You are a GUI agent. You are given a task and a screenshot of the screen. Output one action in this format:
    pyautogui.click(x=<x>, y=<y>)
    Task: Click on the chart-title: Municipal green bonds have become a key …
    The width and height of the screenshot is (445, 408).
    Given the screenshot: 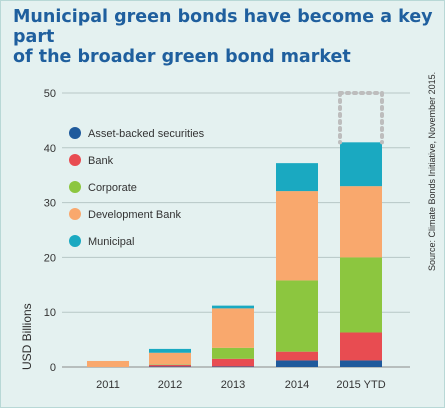 What is the action you would take?
    pyautogui.click(x=223, y=37)
    